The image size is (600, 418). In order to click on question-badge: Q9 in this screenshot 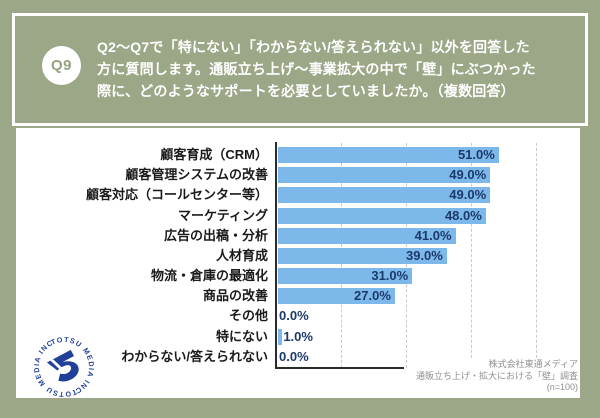, I will do `click(61, 65)`.